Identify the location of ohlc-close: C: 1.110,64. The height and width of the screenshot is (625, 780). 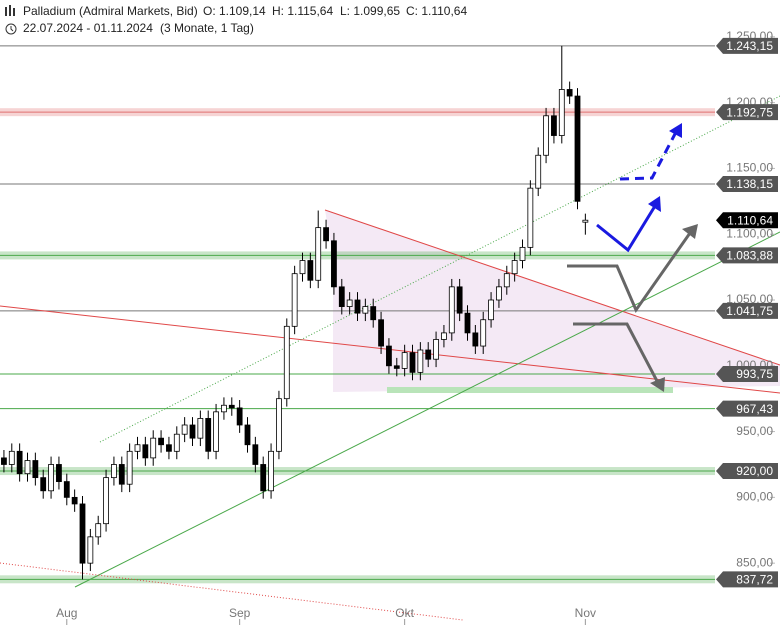
(436, 11).